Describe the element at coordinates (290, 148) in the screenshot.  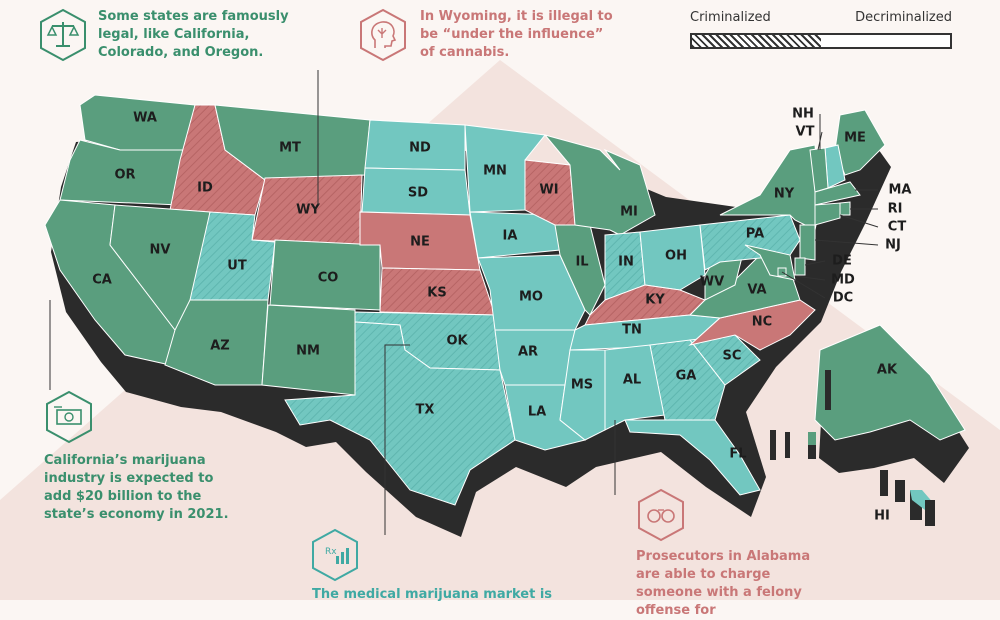
I see `label-mt: MT` at that location.